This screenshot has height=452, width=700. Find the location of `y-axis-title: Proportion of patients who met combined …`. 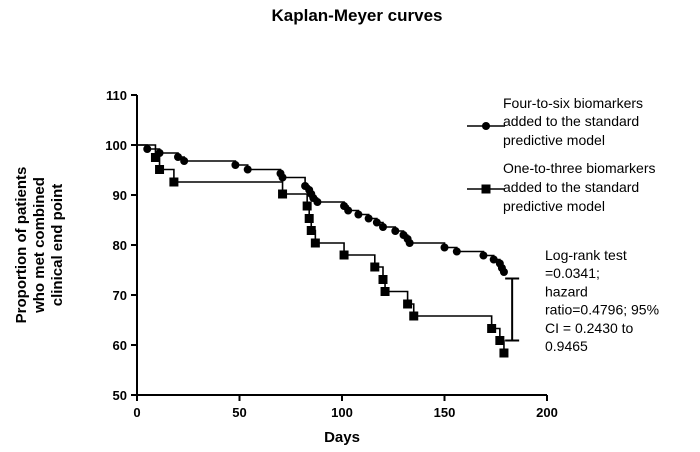

y-axis-title: Proportion of patients who met combined … is located at coordinates (39, 245).